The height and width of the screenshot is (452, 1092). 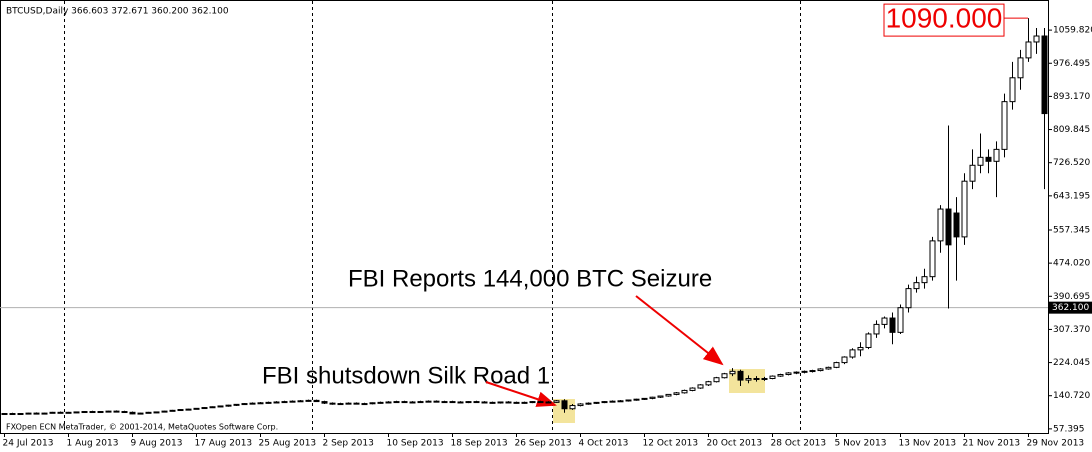 What do you see at coordinates (604, 444) in the screenshot?
I see `x-tick-label: 4 Oct 2013` at bounding box center [604, 444].